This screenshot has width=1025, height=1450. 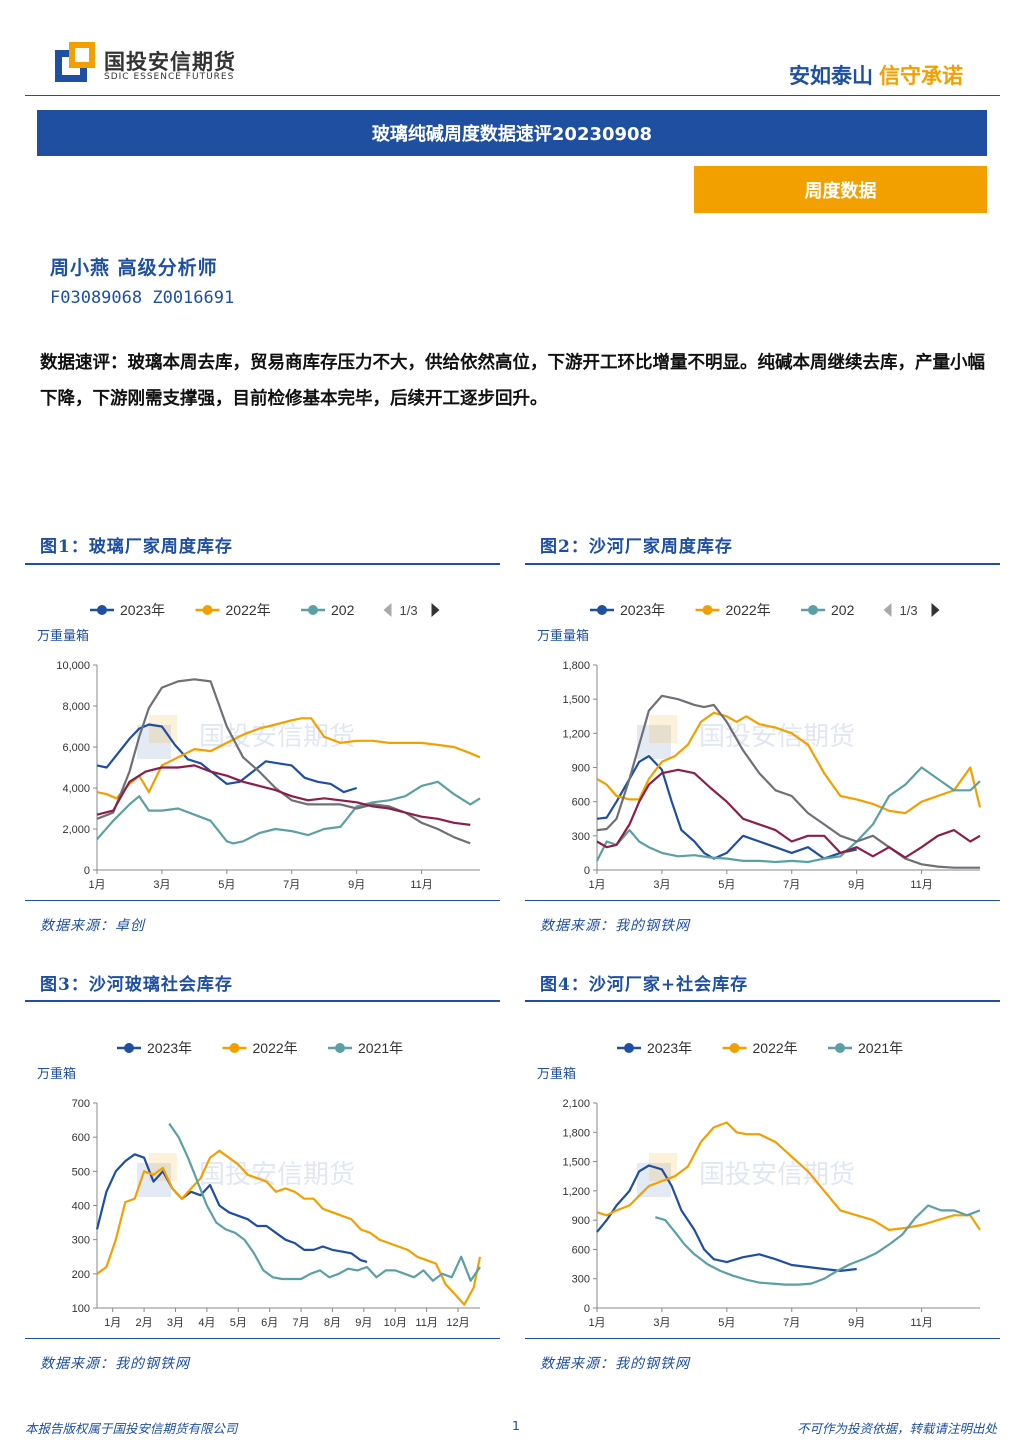 What do you see at coordinates (516, 1425) in the screenshot?
I see `page-number: 1` at bounding box center [516, 1425].